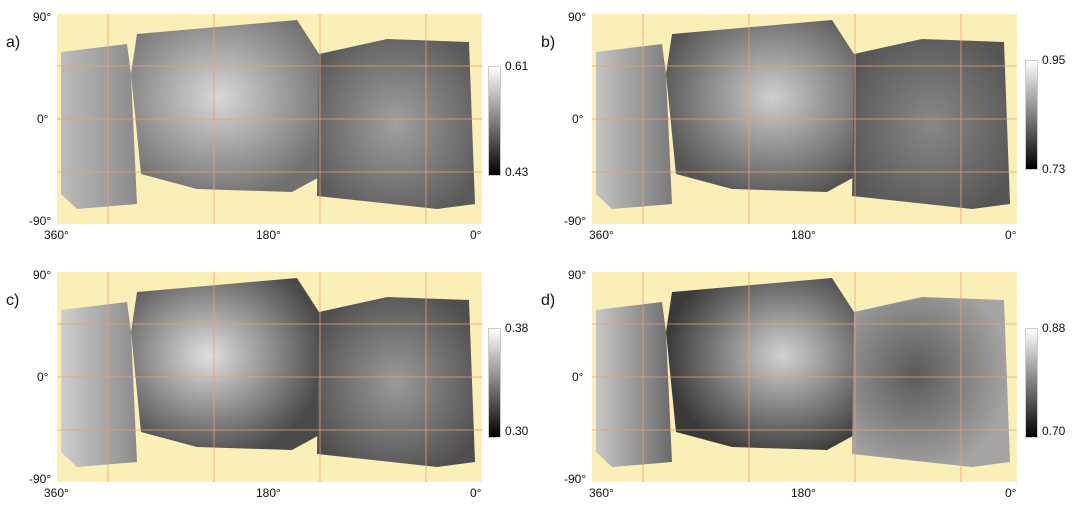 The image size is (1079, 508). I want to click on colorbar-min-label: 0.43, so click(517, 172).